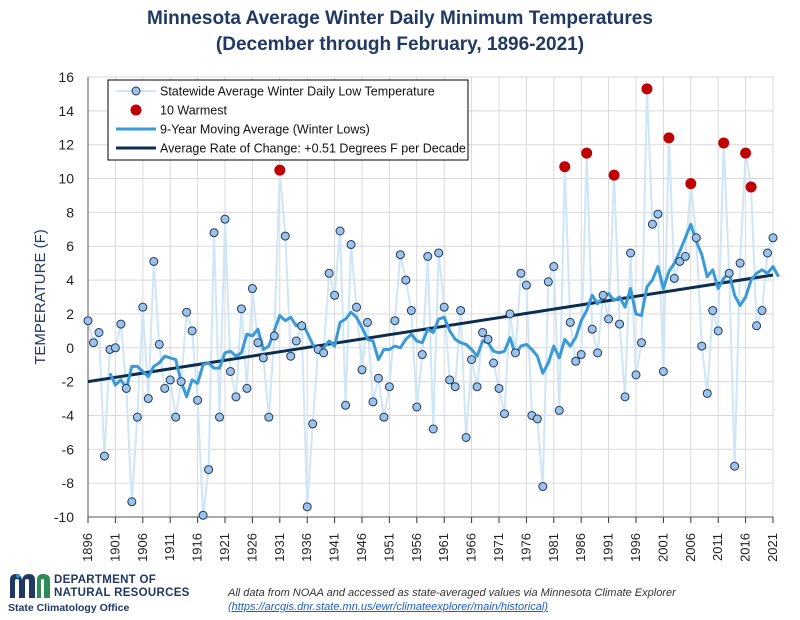 This screenshot has width=800, height=620. Describe the element at coordinates (136, 110) in the screenshot. I see `legend-swatch-warmest` at that location.